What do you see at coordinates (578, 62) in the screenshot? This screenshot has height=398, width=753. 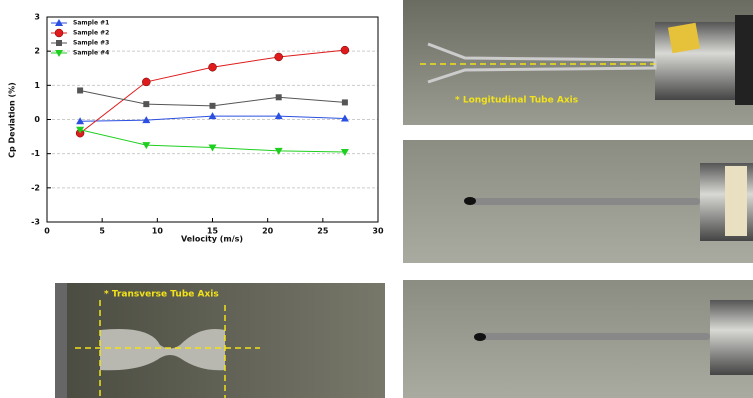 I see `photo-longitudinal: * Longitudinal Tube Axis` at bounding box center [578, 62].